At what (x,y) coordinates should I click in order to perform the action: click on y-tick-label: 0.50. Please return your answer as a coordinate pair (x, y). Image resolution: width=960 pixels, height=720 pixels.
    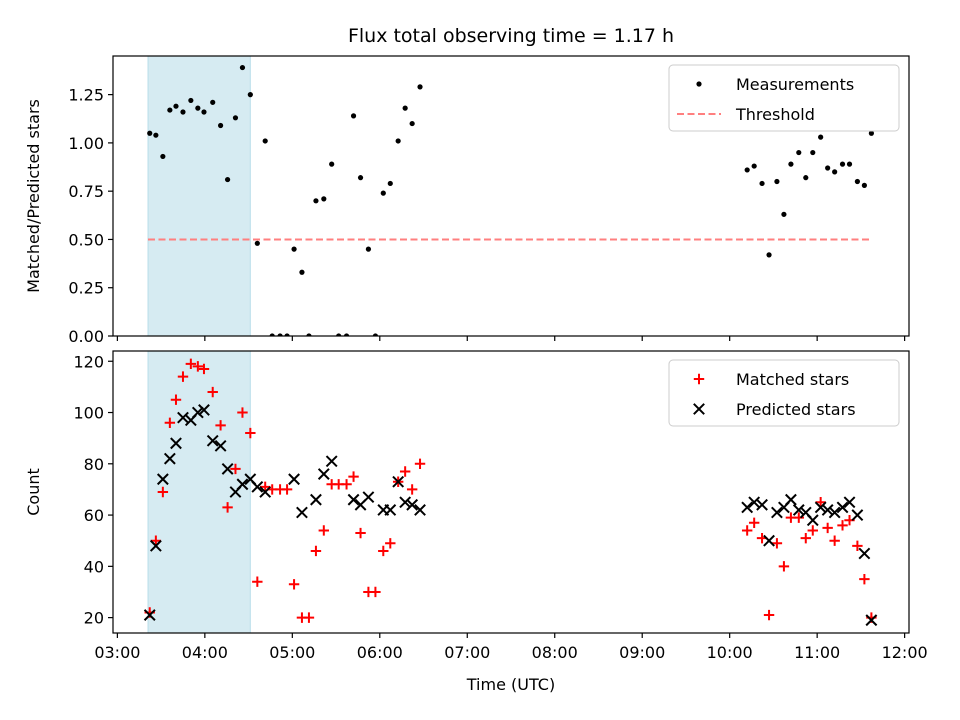
    Looking at the image, I should click on (86, 239).